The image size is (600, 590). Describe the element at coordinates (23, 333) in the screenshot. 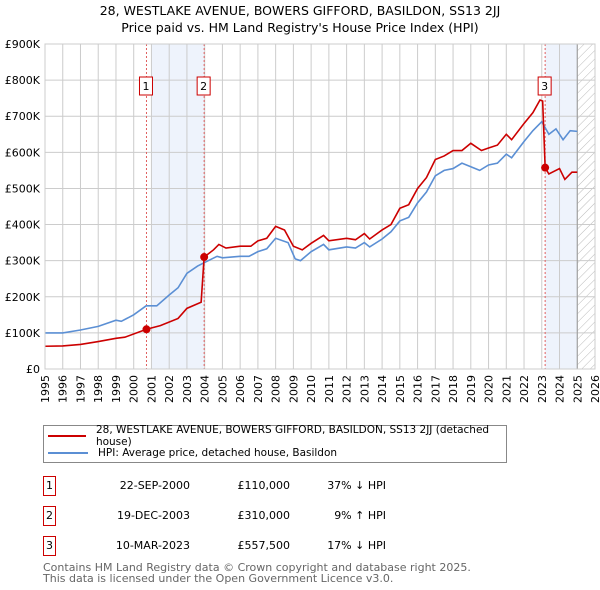

I see `y-tick-label: £100K` at that location.